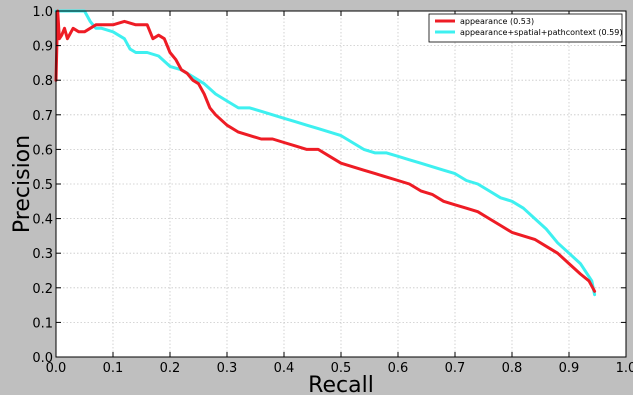 The width and height of the screenshot is (633, 395). What do you see at coordinates (113, 368) in the screenshot?
I see `x-tick-label: 0.1` at bounding box center [113, 368].